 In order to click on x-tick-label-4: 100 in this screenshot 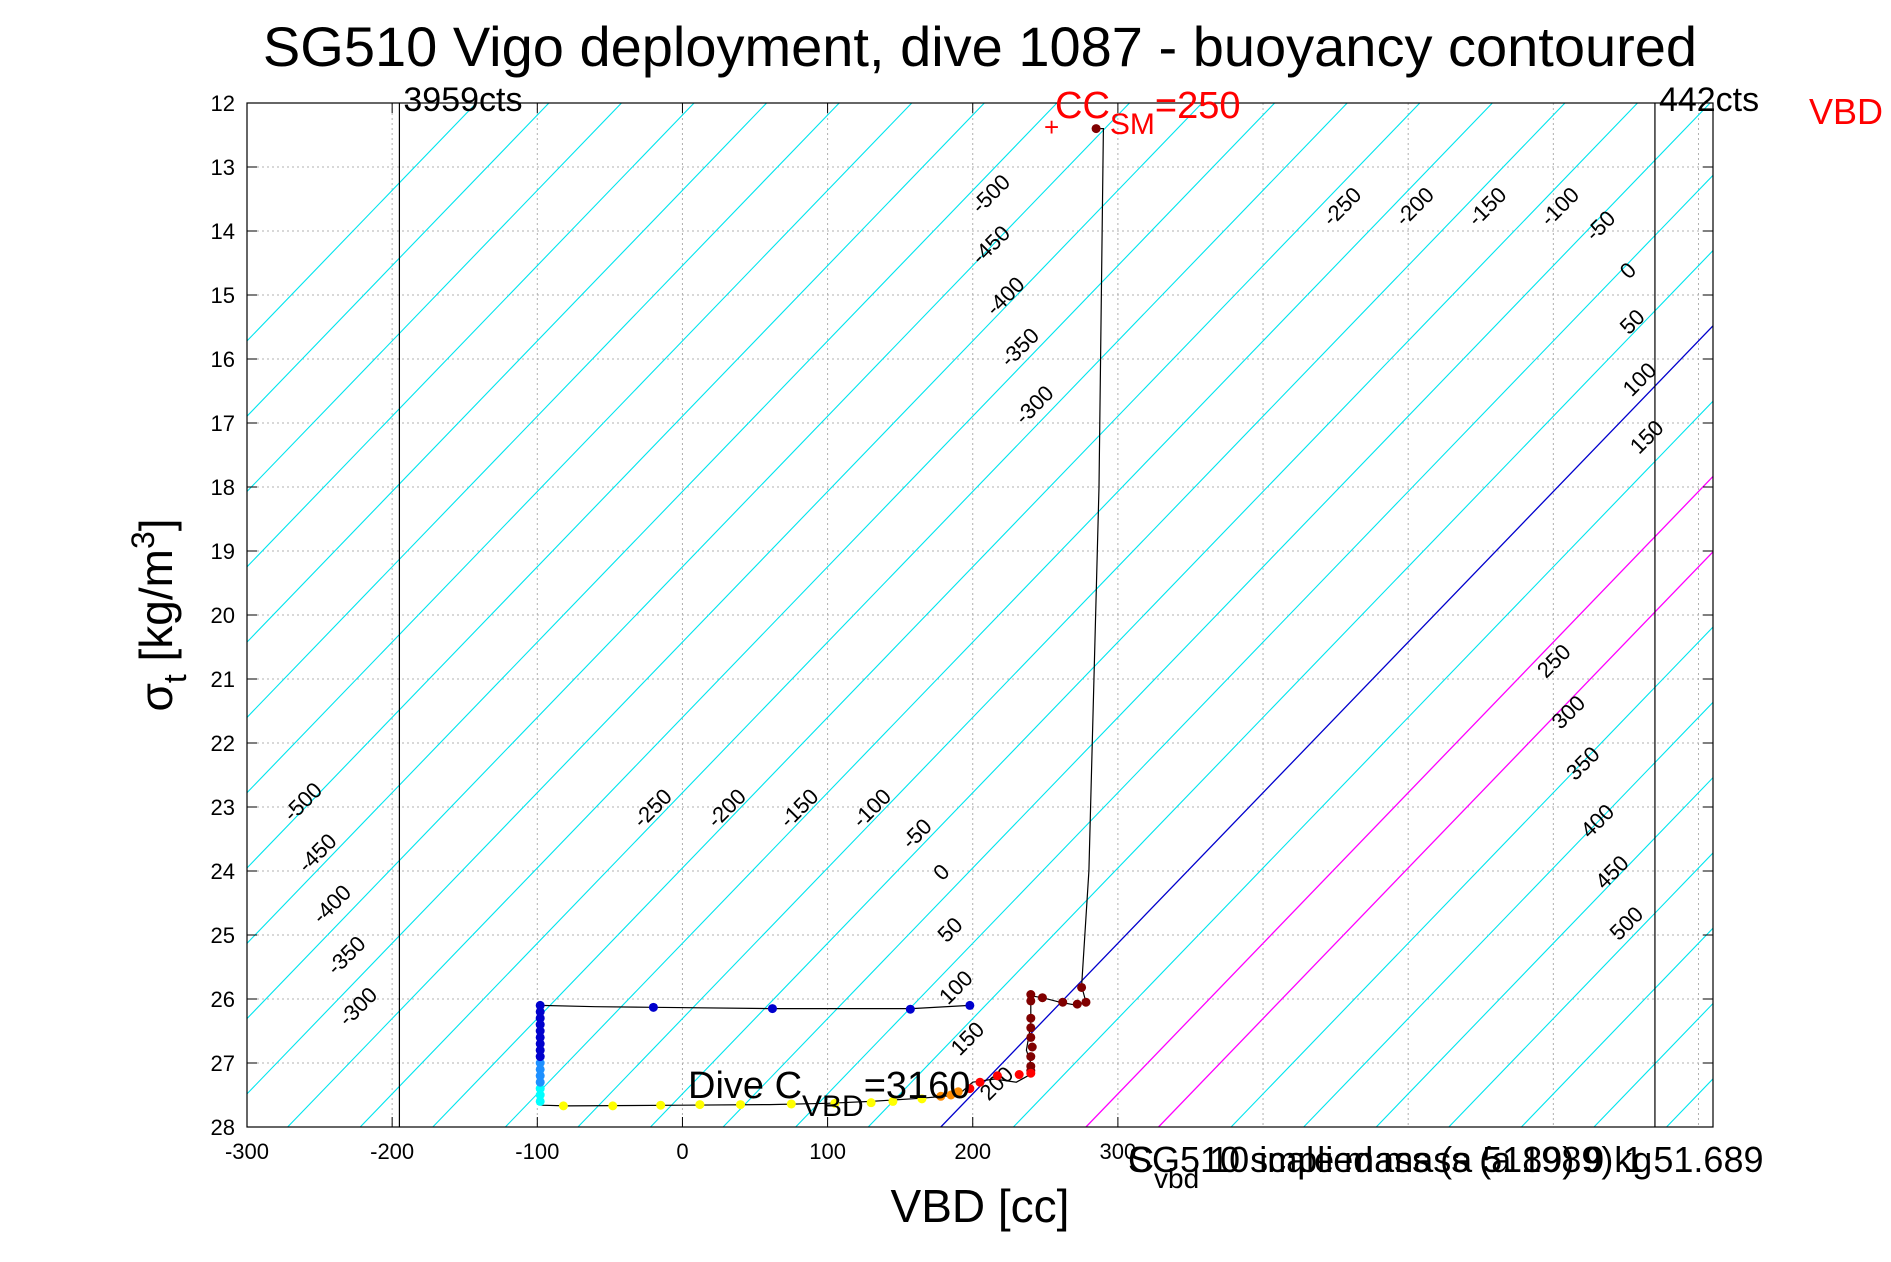, I will do `click(827, 1151)`.